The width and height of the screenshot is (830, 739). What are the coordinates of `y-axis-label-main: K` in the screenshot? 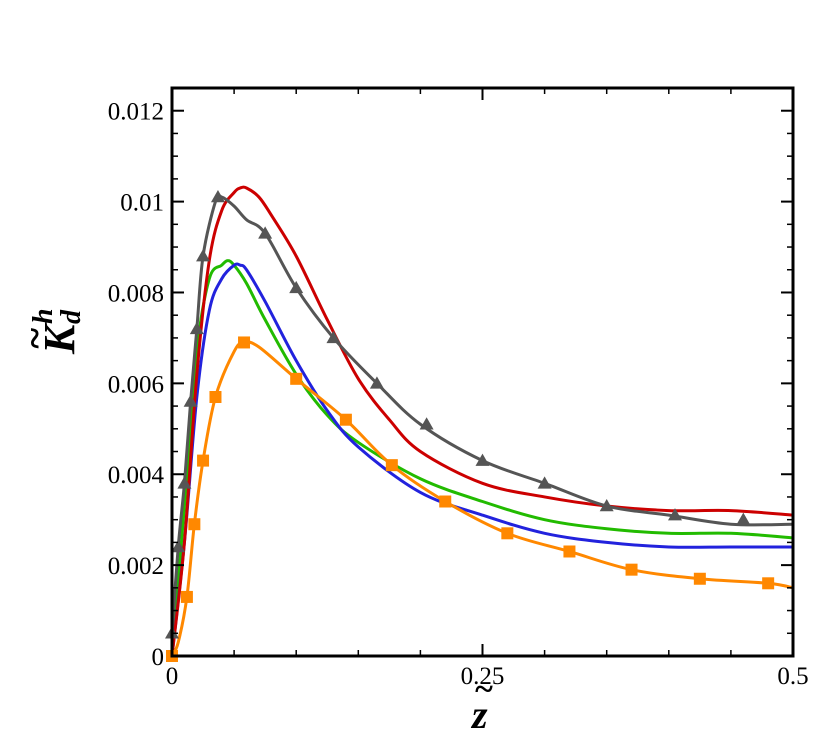 It's located at (59, 338).